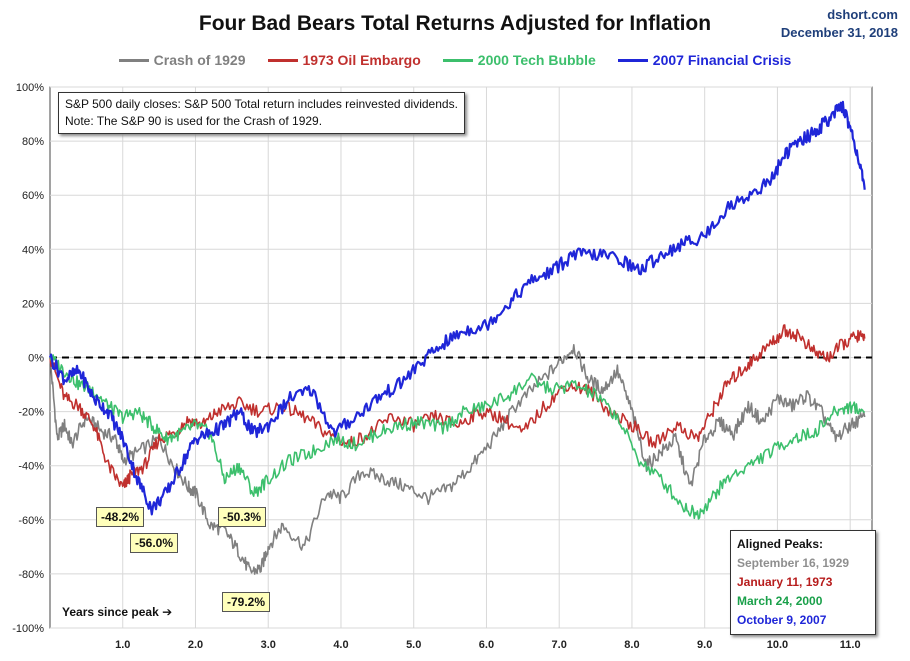 Image resolution: width=910 pixels, height=661 pixels. What do you see at coordinates (122, 645) in the screenshot?
I see `x-tick-label: 1.0` at bounding box center [122, 645].